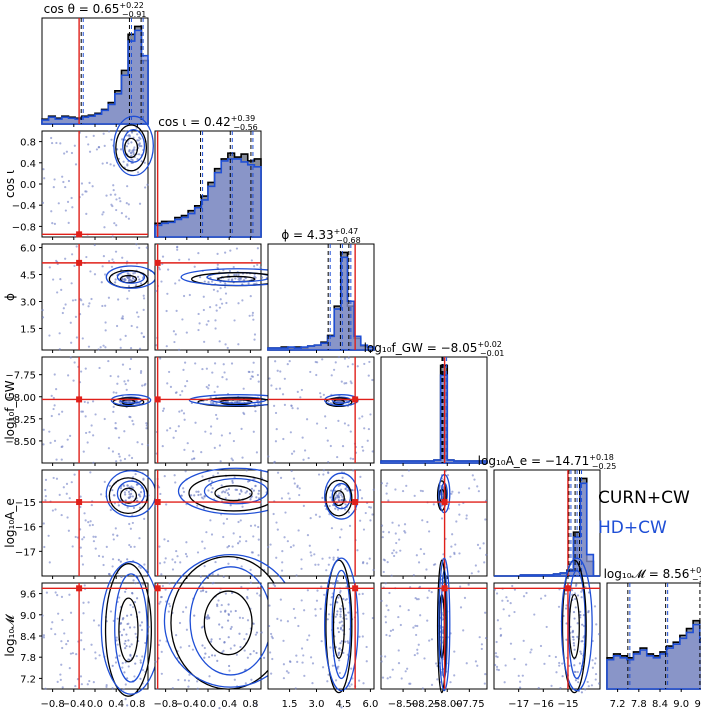 The height and width of the screenshot is (714, 701). I want to click on summary-minus: −0.91, so click(134, 14).